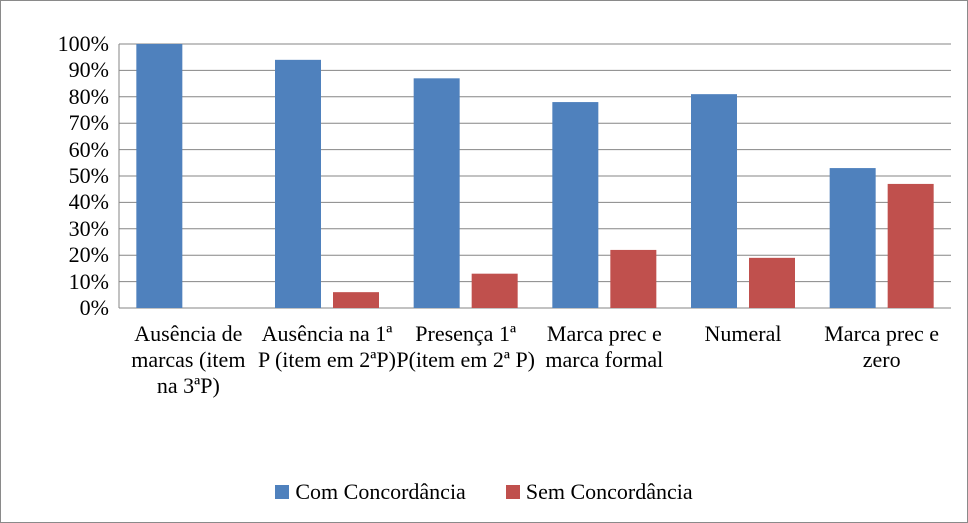 This screenshot has height=523, width=968. What do you see at coordinates (88, 149) in the screenshot?
I see `y-tick-label: 60%` at bounding box center [88, 149].